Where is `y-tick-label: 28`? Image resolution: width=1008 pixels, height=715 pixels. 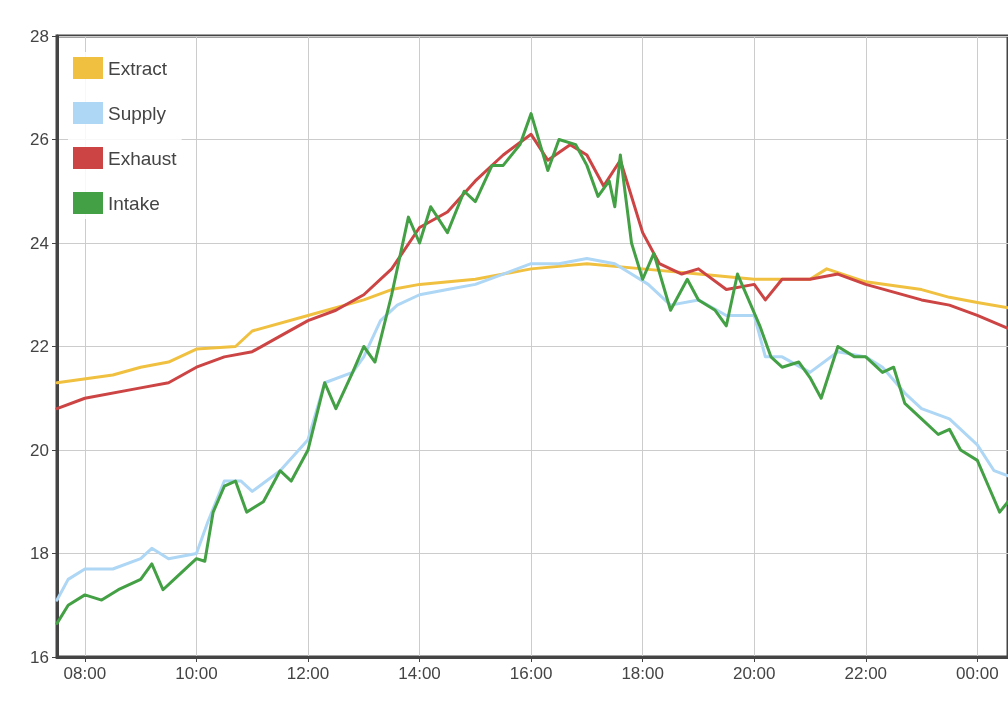
y-tick-label: 28 is located at coordinates (39, 36).